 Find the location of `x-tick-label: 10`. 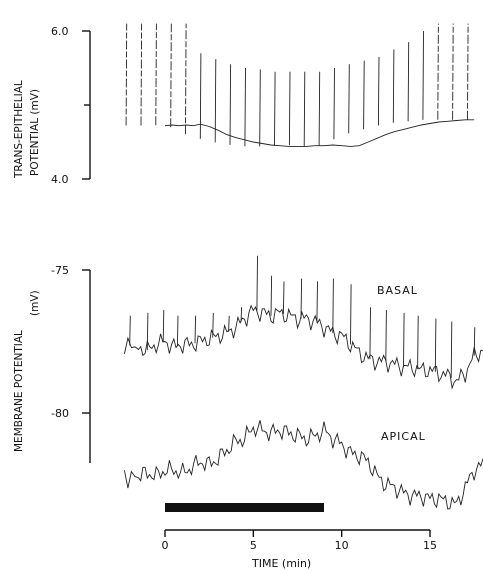

x-tick-label: 10 is located at coordinates (342, 545).